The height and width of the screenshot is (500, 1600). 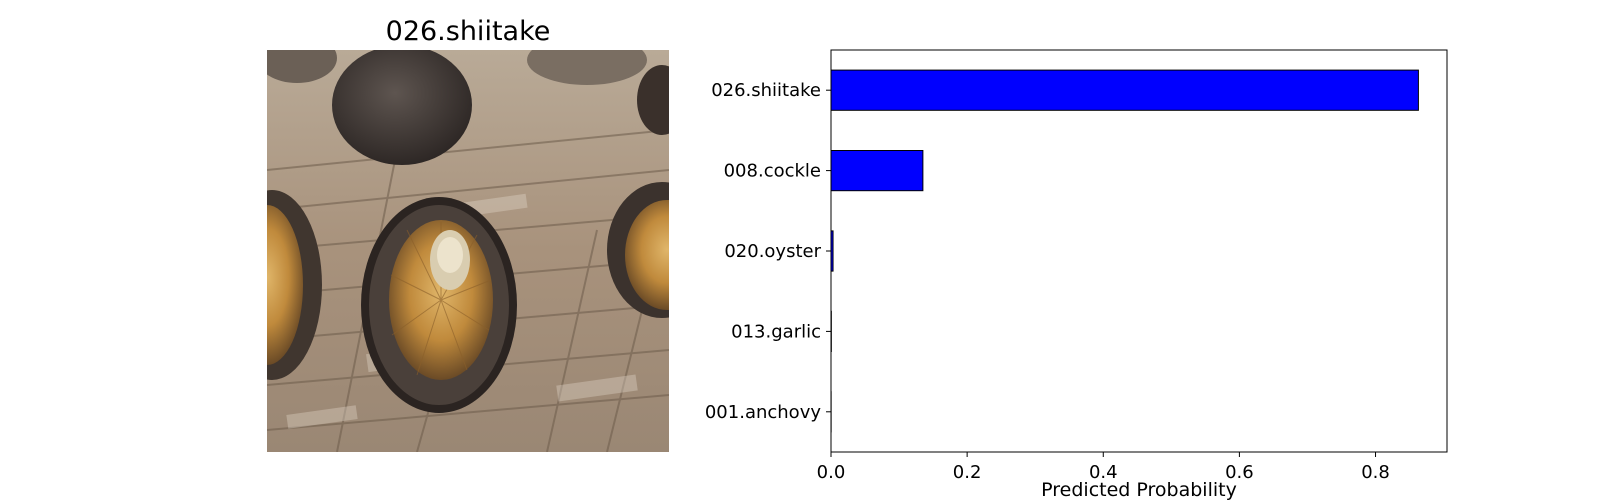 I want to click on x-axis: 0.0 0.2 0.4 0.6 0.8, so click(x=1103, y=467).